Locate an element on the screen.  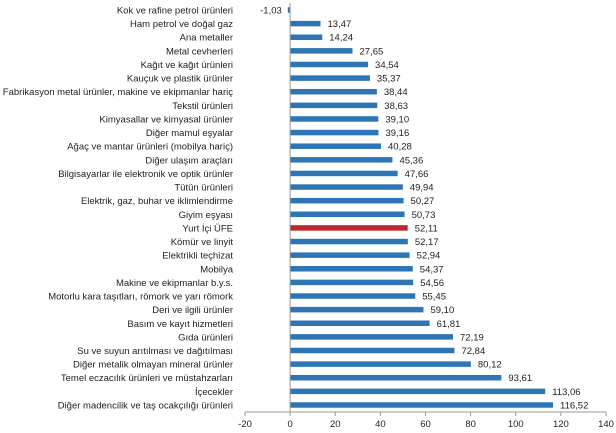
x-tick-label: 40 is located at coordinates (380, 424).